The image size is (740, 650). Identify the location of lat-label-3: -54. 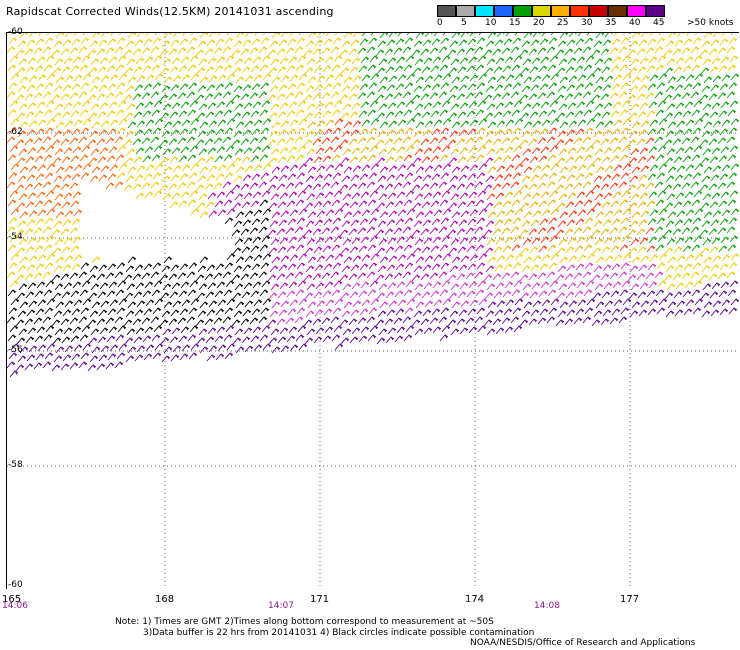
(15, 237).